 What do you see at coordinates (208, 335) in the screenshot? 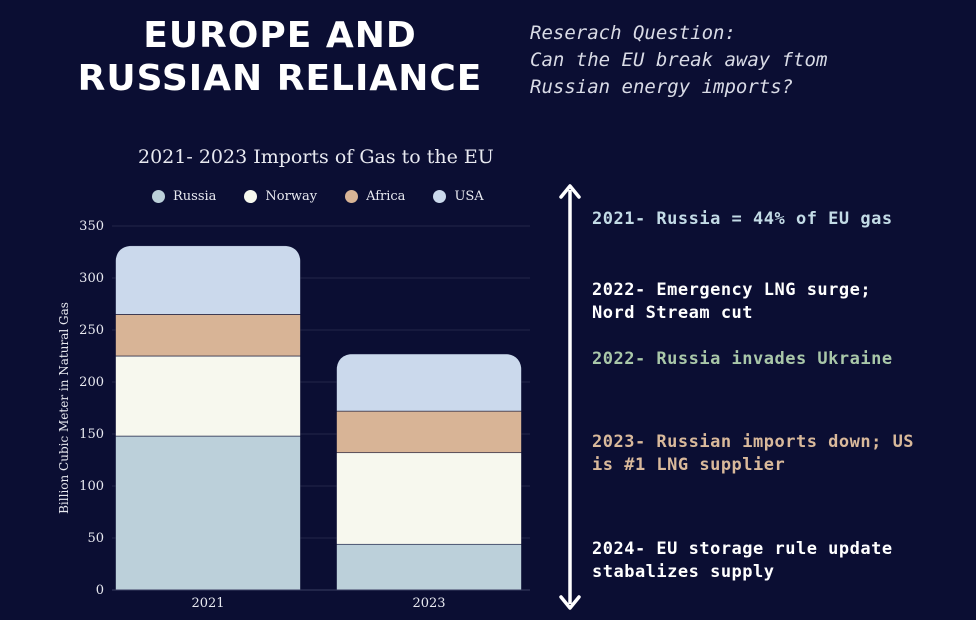
I see `bar-segment-africa-2021` at bounding box center [208, 335].